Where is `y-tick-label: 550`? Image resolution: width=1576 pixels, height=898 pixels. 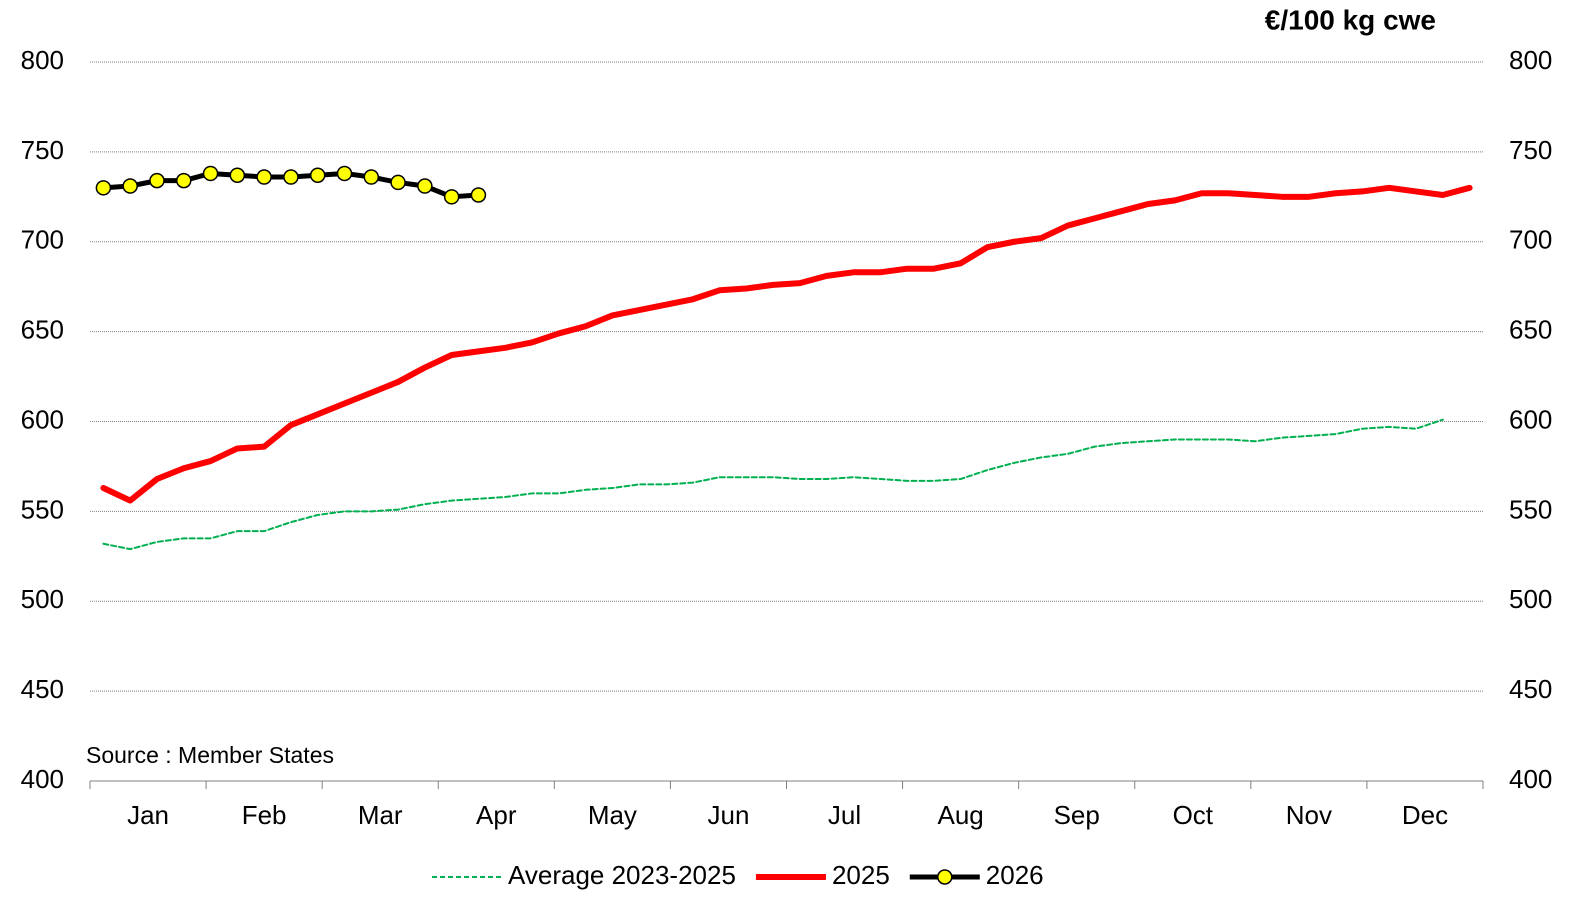 y-tick-label: 550 is located at coordinates (42, 509).